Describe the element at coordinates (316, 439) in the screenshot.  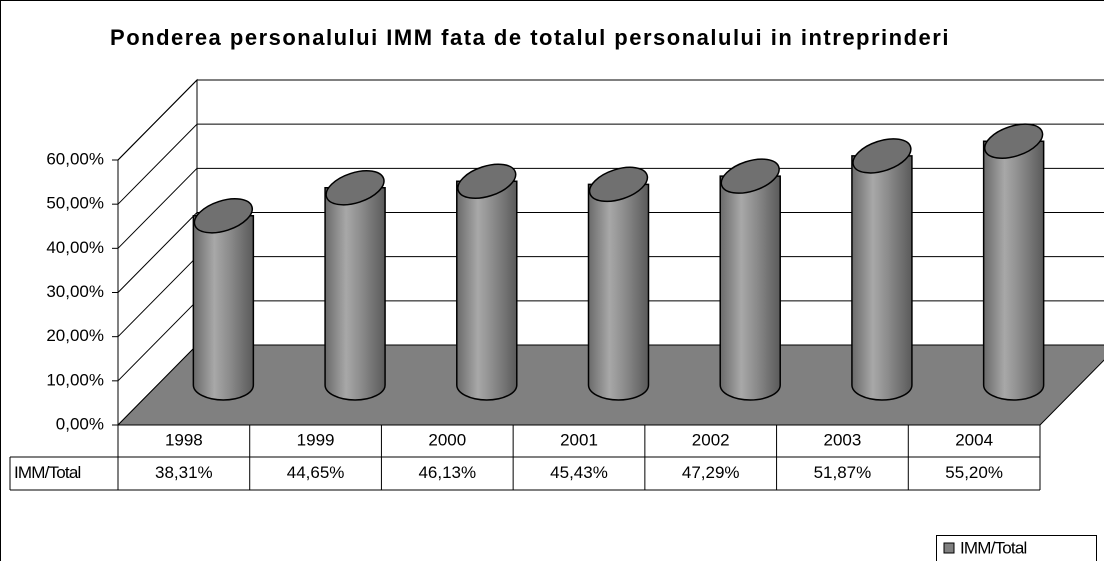
I see `x-tick-label: 1999` at that location.